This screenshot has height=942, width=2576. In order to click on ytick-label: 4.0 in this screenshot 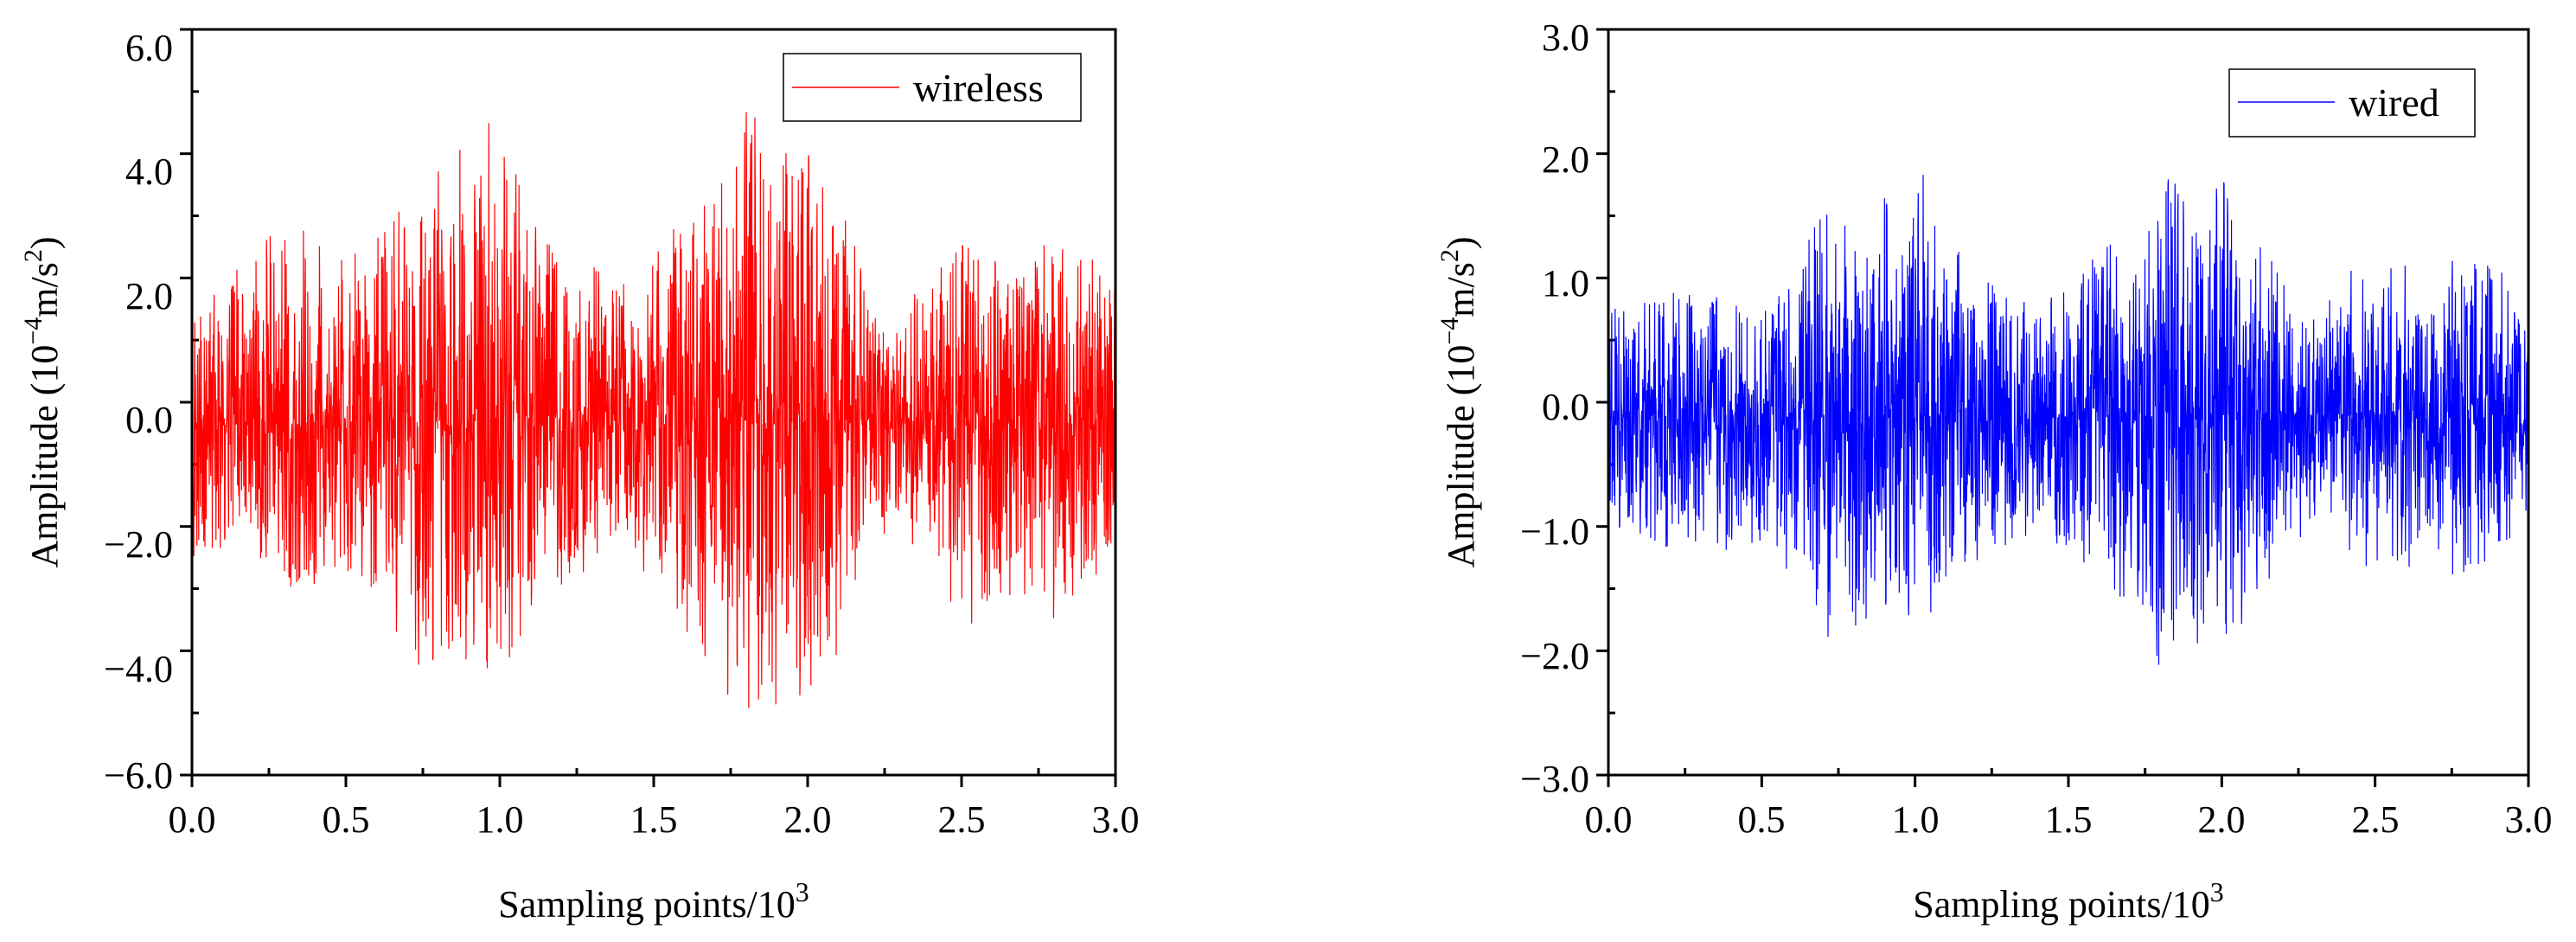, I will do `click(149, 172)`.